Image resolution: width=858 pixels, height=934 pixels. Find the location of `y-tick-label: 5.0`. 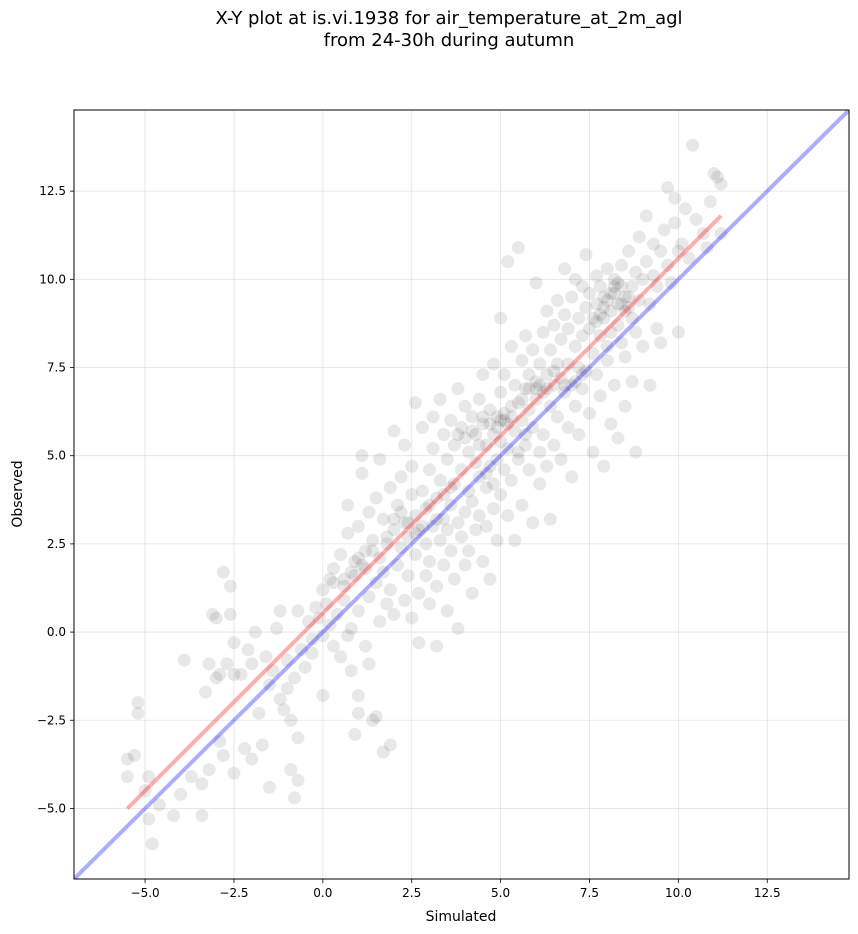

y-tick-label: 5.0 is located at coordinates (56, 456).